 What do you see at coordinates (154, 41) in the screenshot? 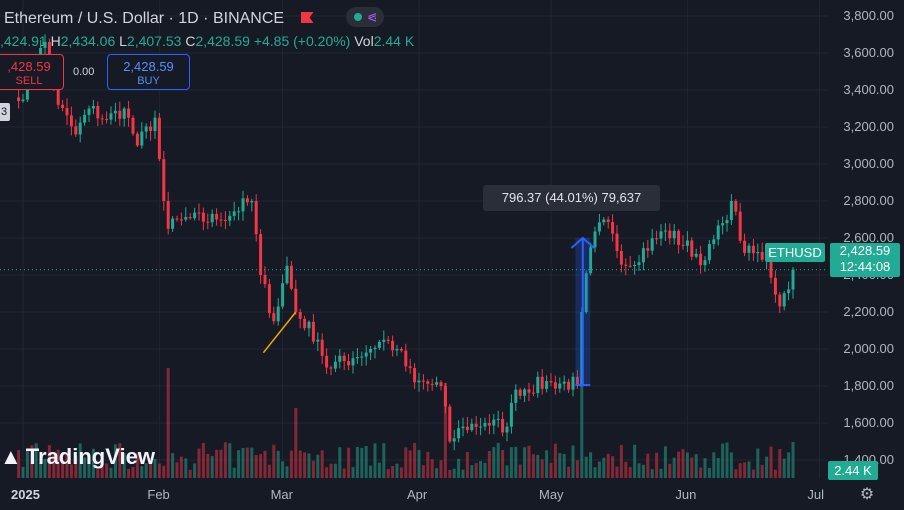
I see `ohlc-low: 2,407.53` at bounding box center [154, 41].